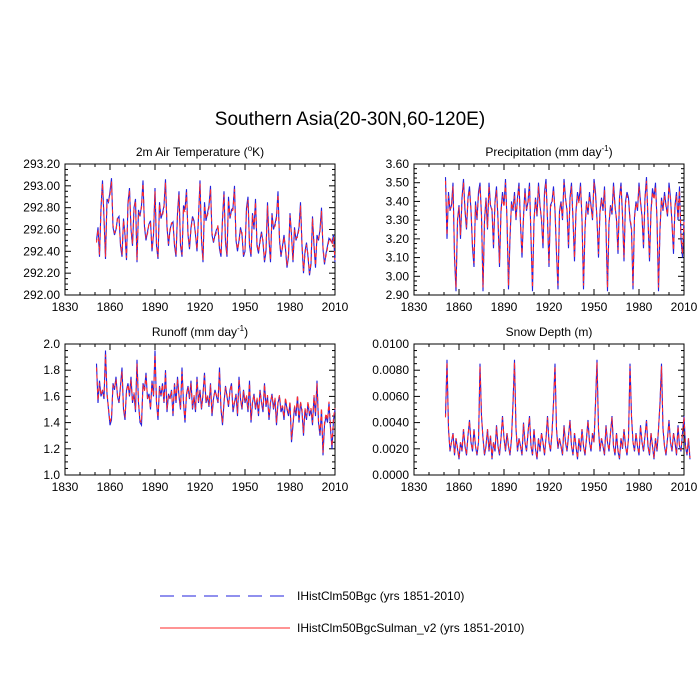  What do you see at coordinates (381, 596) in the screenshot?
I see `legend-label-blue: IHistClm50Bgc (yrs 1851-2010)` at bounding box center [381, 596].